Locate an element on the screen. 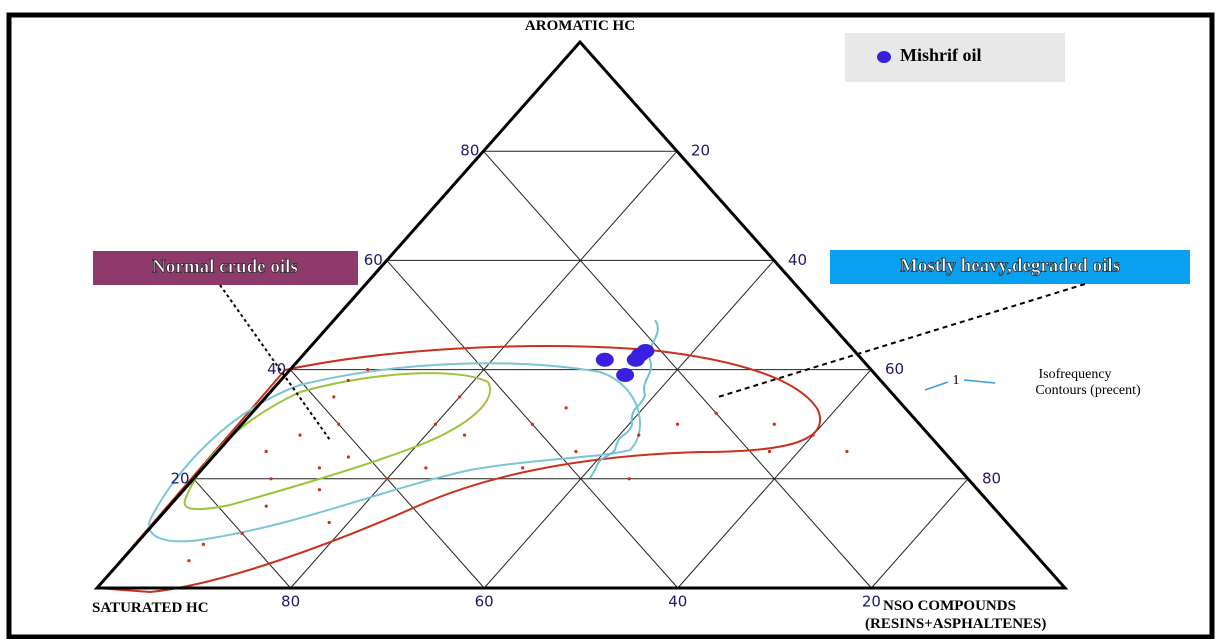  contour-cyan is located at coordinates (394, 452).